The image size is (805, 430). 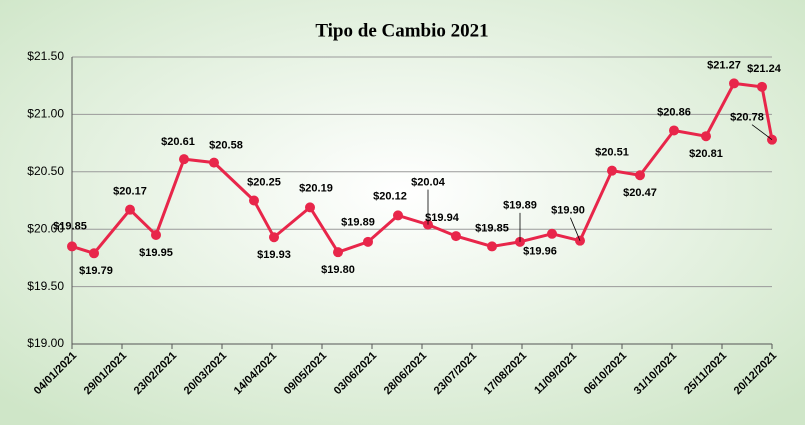 What do you see at coordinates (316, 188) in the screenshot?
I see `value-label: $20.19` at bounding box center [316, 188].